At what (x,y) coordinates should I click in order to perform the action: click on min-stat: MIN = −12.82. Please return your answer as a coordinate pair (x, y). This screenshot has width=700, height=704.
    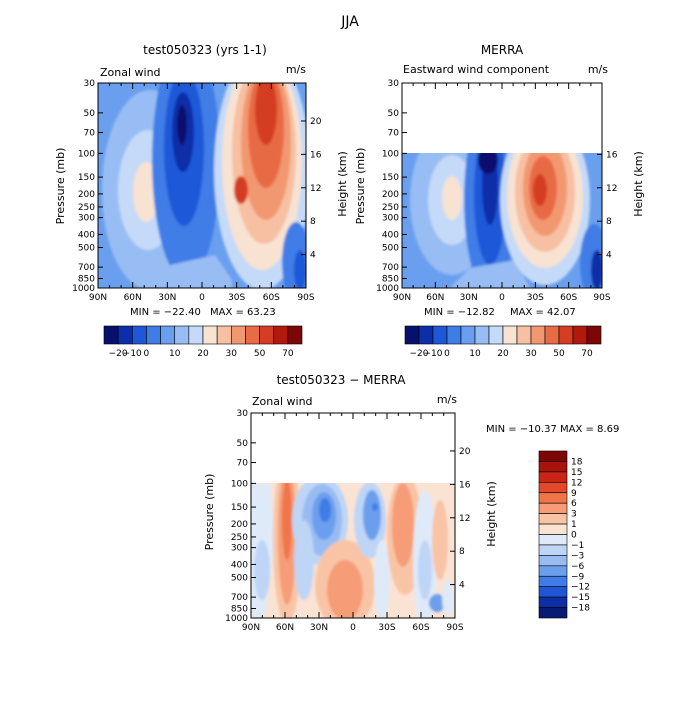
    Looking at the image, I should click on (459, 312).